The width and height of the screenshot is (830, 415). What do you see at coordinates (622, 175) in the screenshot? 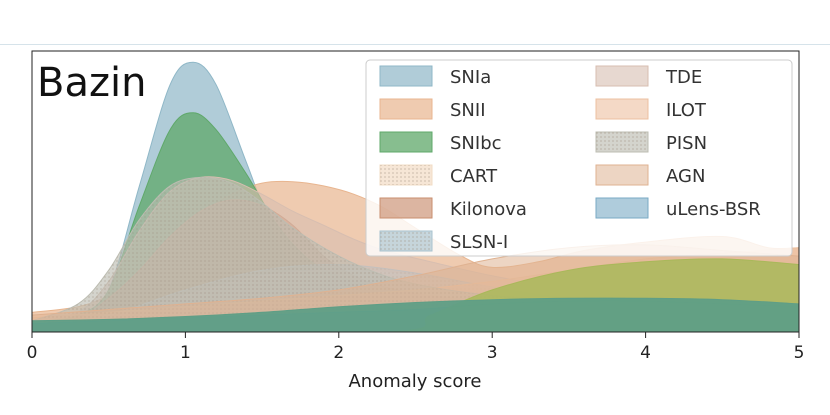
I see `legend-swatch-agn` at bounding box center [622, 175].